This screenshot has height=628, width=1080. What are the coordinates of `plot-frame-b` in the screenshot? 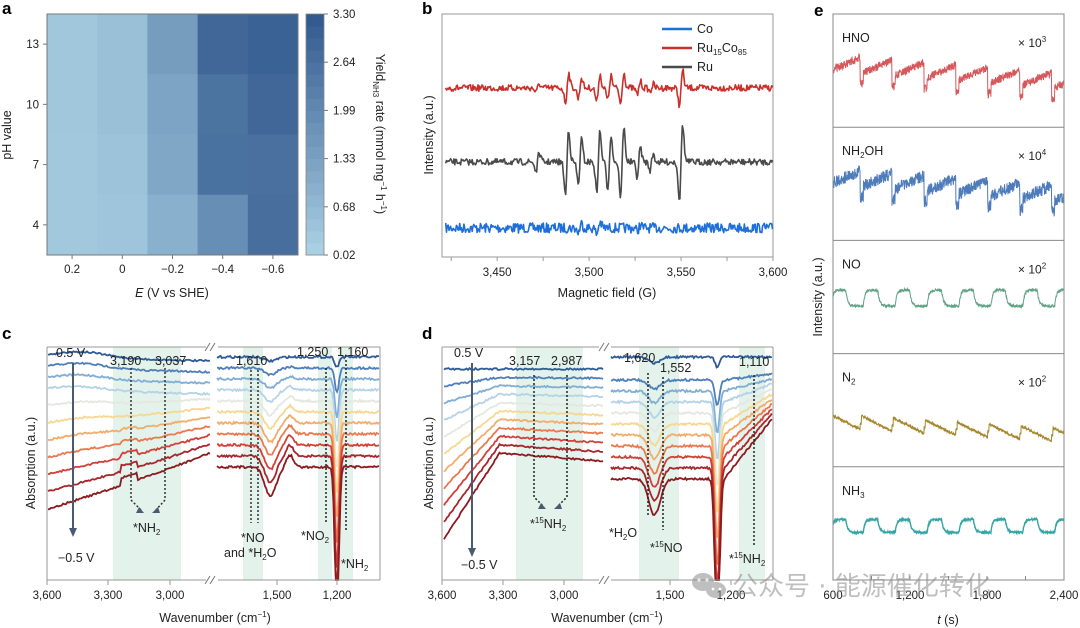 It's located at (607, 135).